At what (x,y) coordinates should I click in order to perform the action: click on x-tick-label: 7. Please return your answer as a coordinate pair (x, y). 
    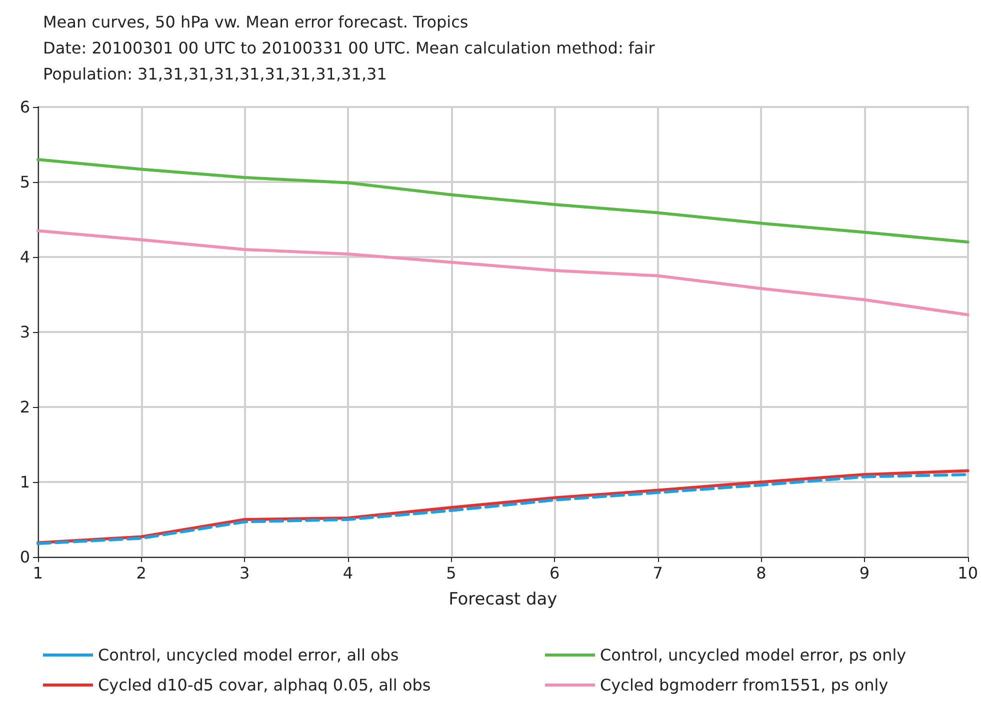
    Looking at the image, I should click on (657, 573).